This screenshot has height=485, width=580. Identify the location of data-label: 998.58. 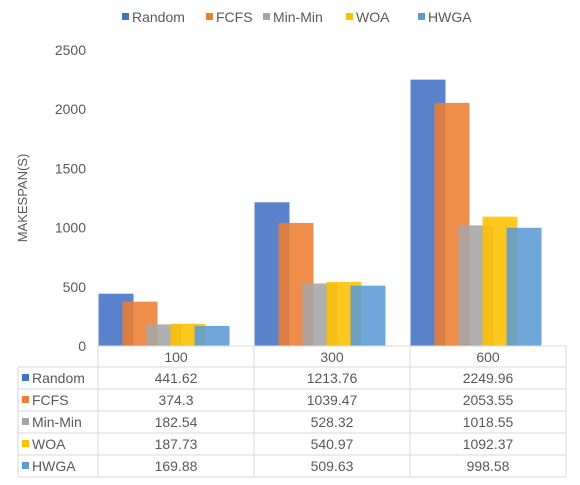
(488, 466).